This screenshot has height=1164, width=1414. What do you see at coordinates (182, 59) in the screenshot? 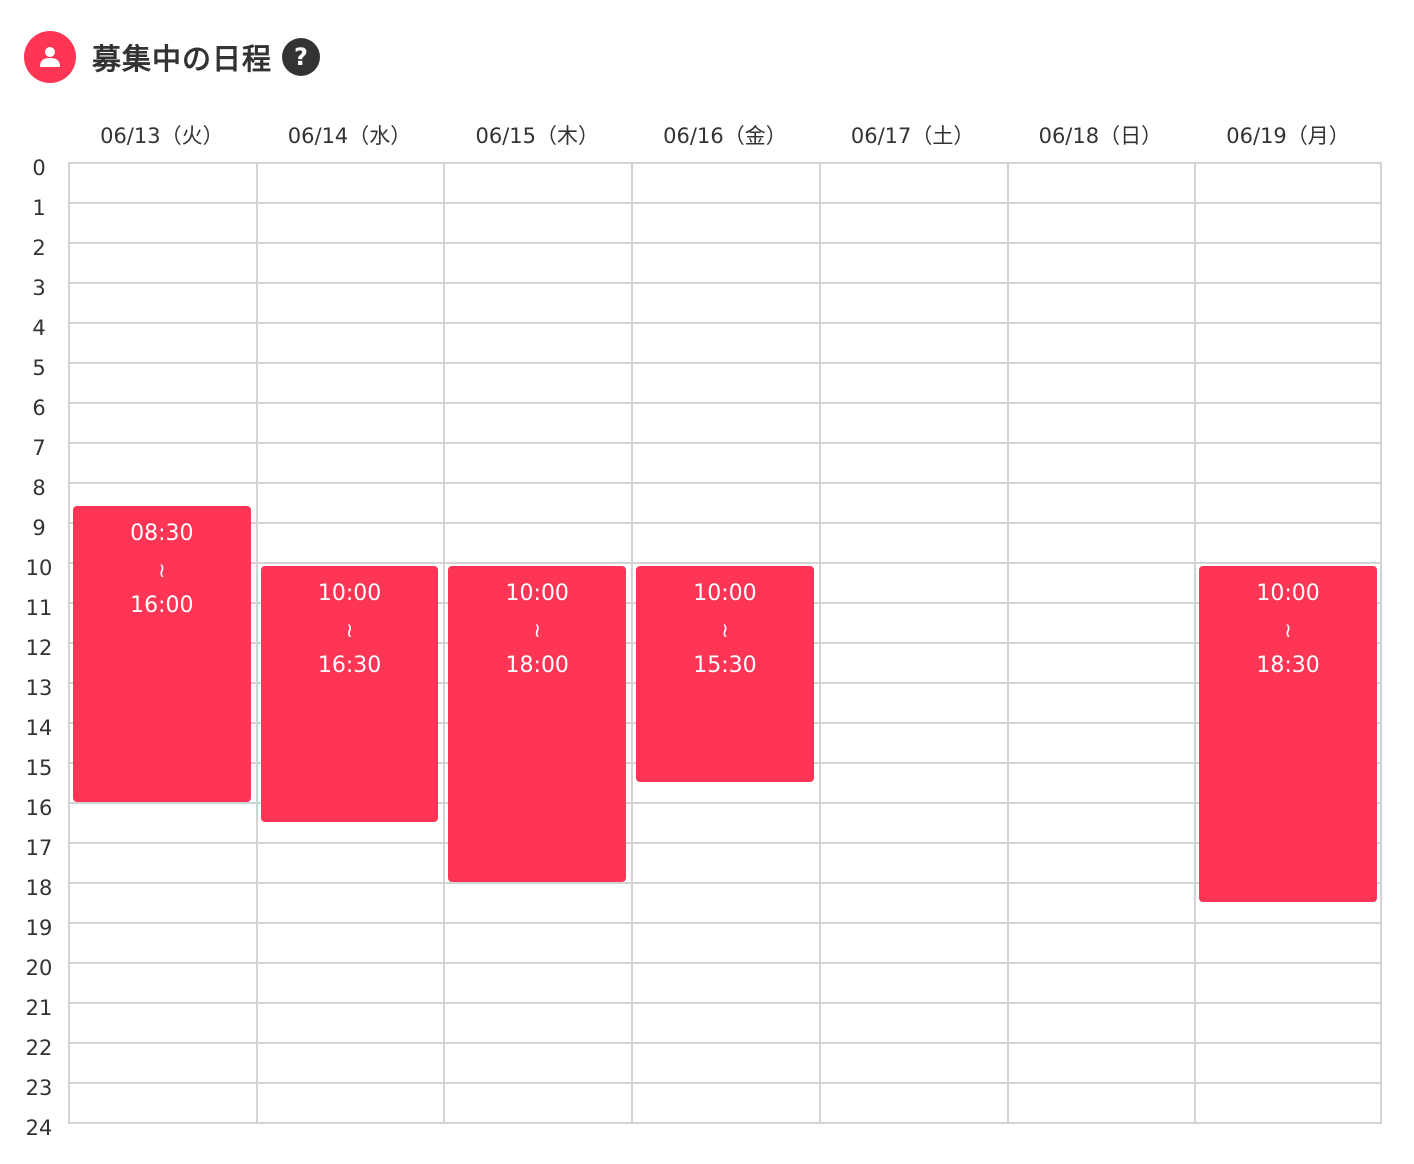
I see `page-title: 募集中の日程` at bounding box center [182, 59].